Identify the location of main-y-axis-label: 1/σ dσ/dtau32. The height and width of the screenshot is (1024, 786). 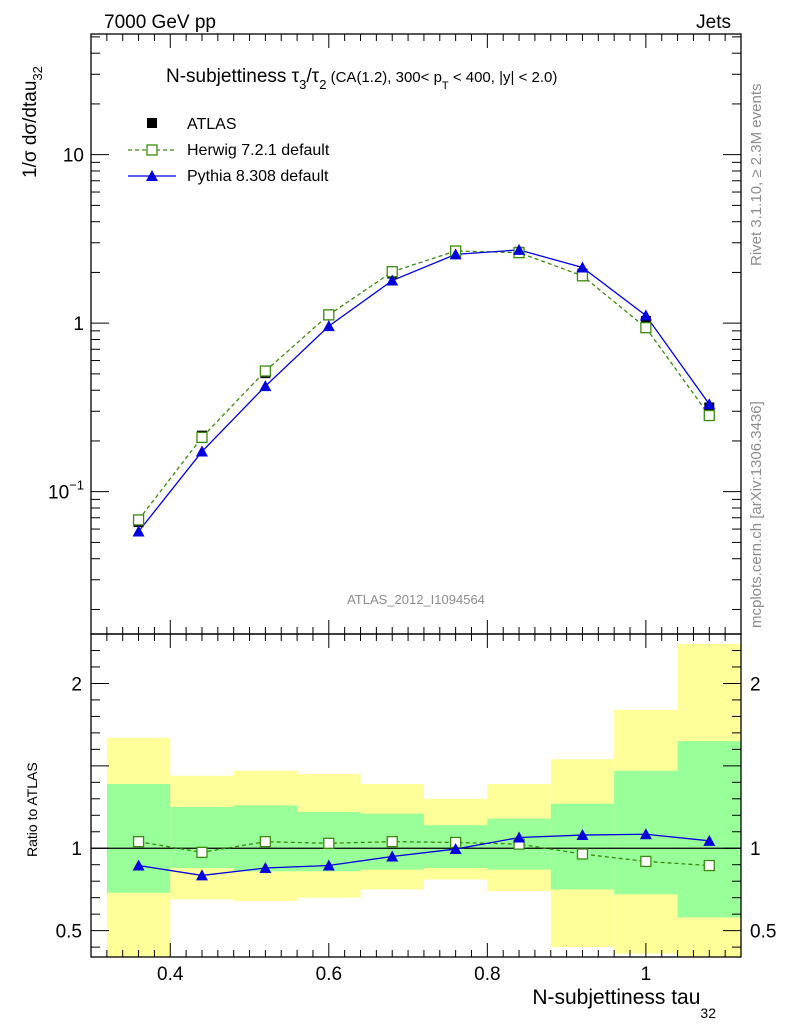
(32, 122).